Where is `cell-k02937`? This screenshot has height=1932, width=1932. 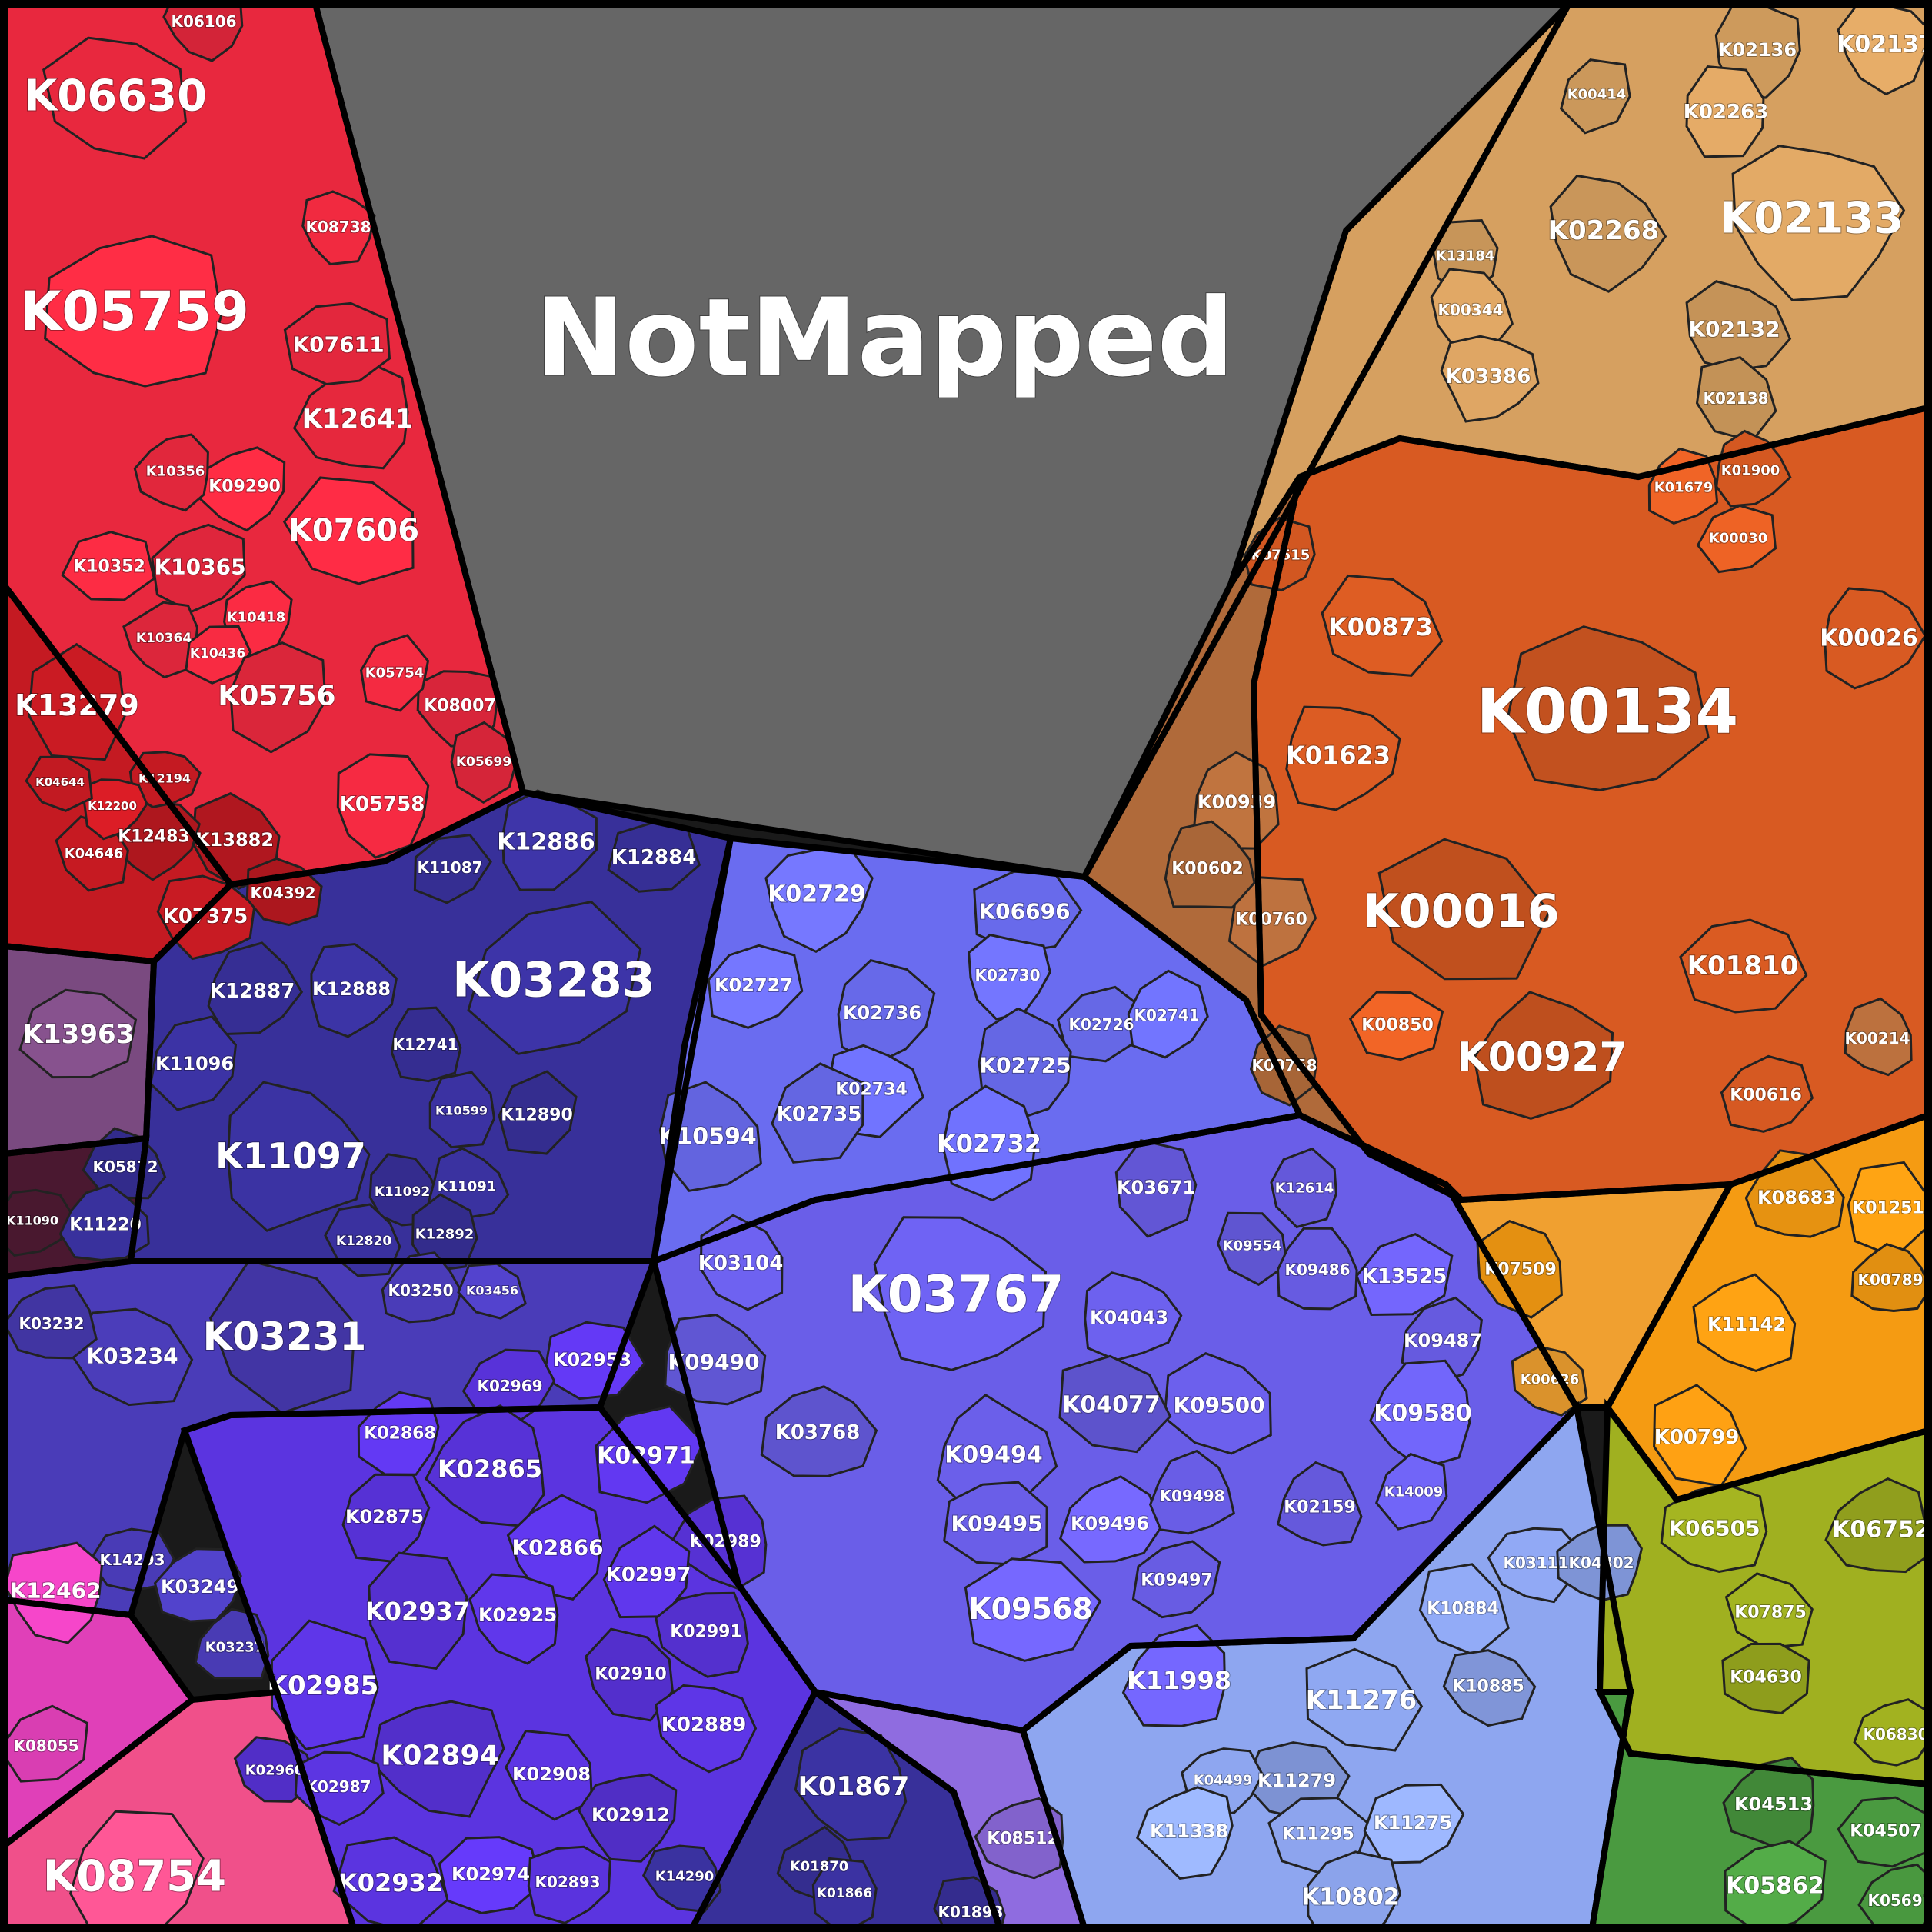
cell-k02937 is located at coordinates (418, 1611).